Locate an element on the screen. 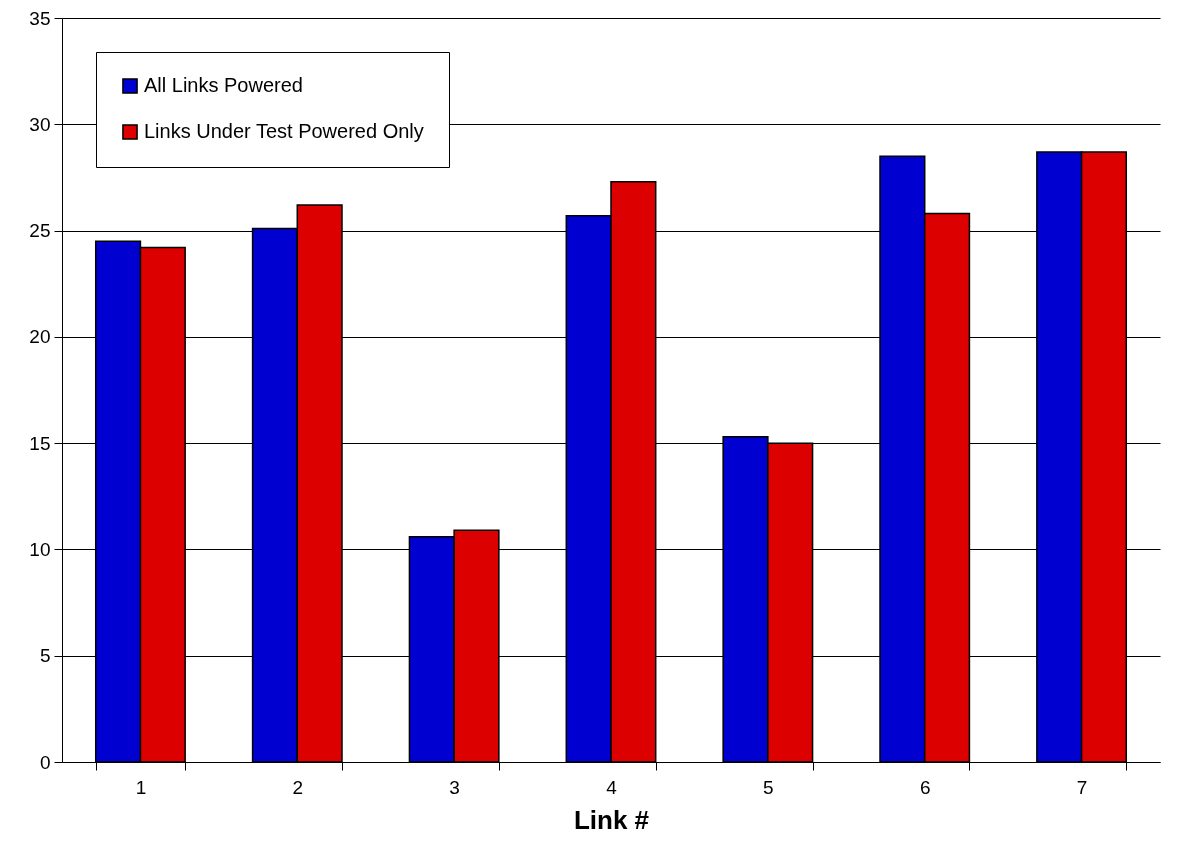  y-tick-label: 35 is located at coordinates (40, 18).